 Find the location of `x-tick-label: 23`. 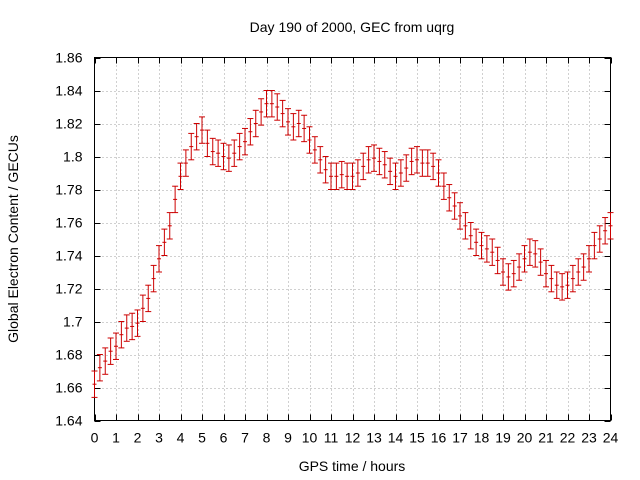

x-tick-label: 23 is located at coordinates (589, 438).